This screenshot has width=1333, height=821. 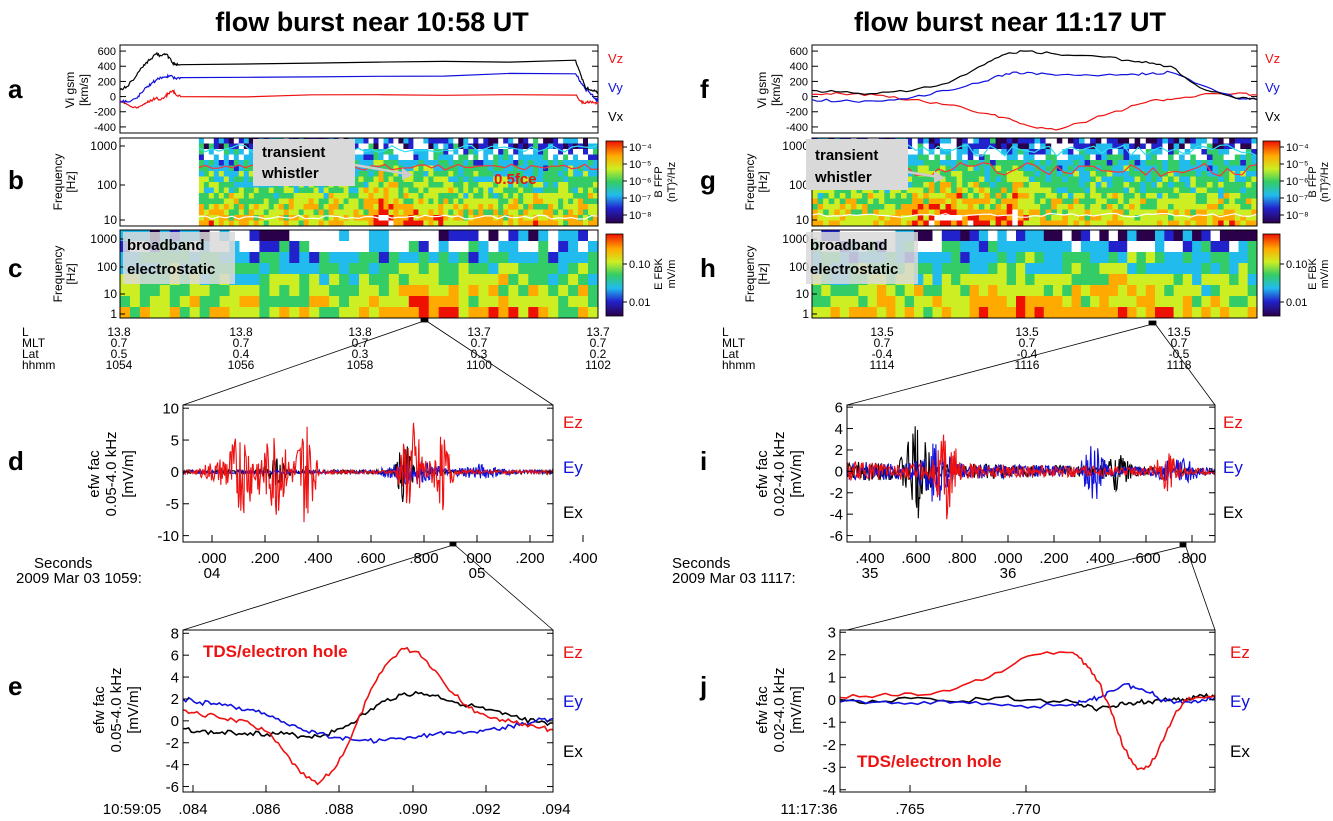 What do you see at coordinates (504, 588) in the screenshot?
I see `zoom-line-d-right` at bounding box center [504, 588].